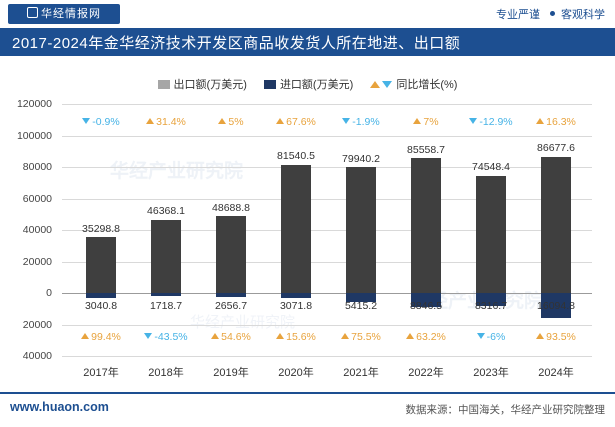 The width and height of the screenshot is (615, 427). What do you see at coordinates (491, 122) in the screenshot?
I see `growth-label: -12.9%` at bounding box center [491, 122].